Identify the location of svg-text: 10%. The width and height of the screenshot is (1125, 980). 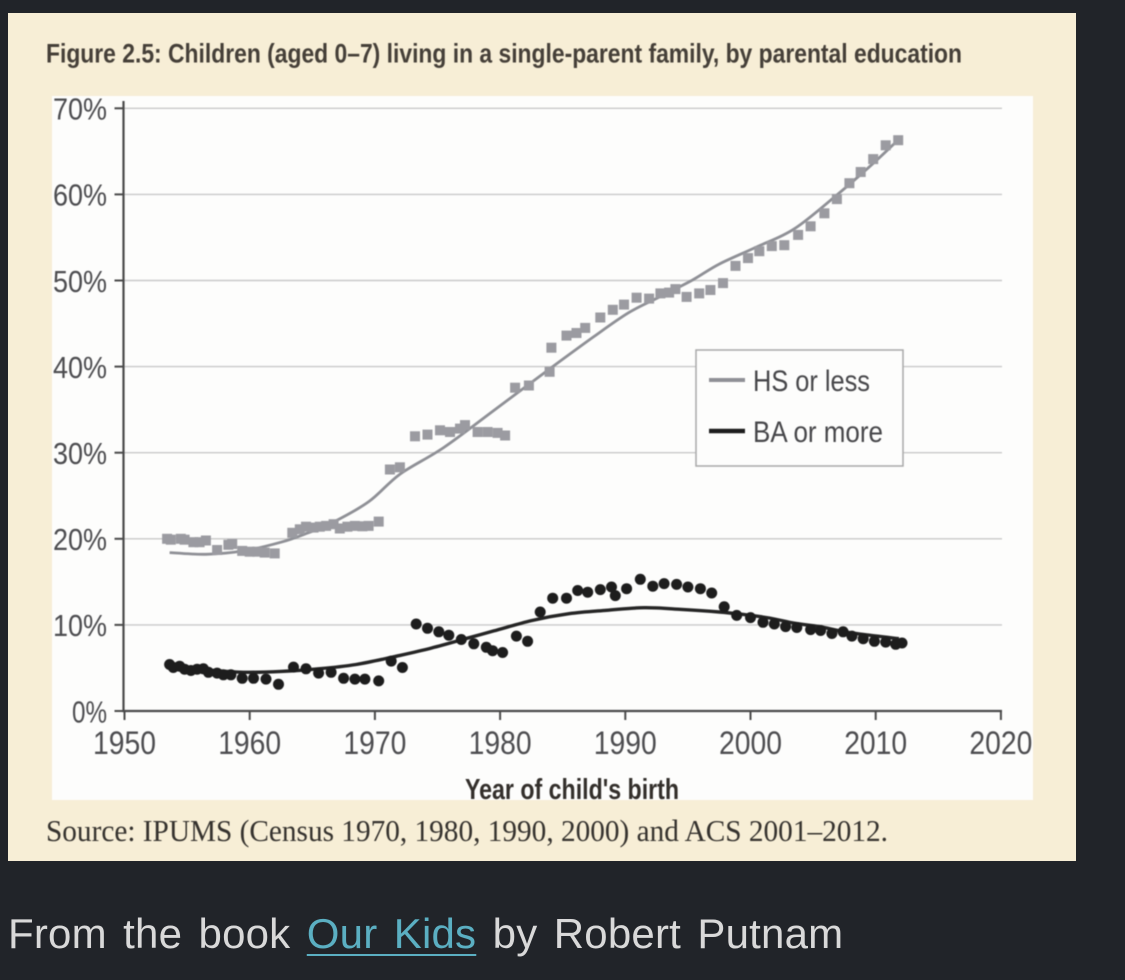
(80, 625).